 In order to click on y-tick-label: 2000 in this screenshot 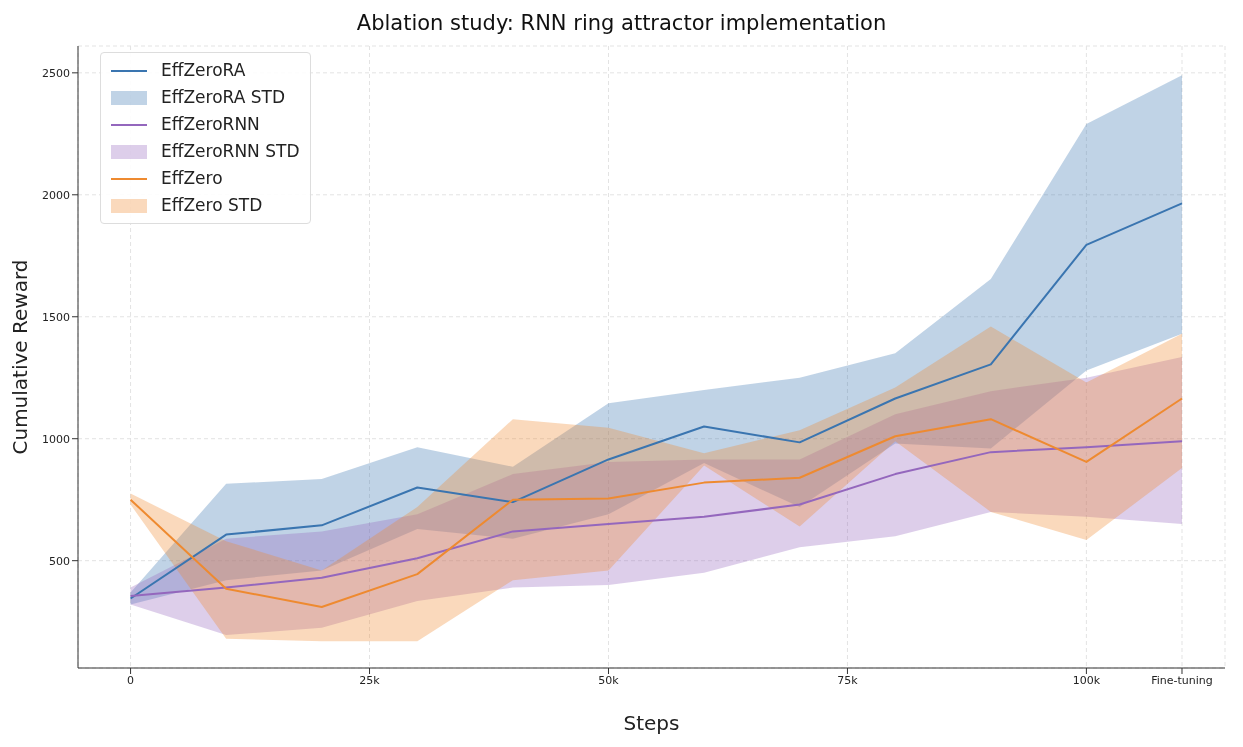, I will do `click(56, 195)`.